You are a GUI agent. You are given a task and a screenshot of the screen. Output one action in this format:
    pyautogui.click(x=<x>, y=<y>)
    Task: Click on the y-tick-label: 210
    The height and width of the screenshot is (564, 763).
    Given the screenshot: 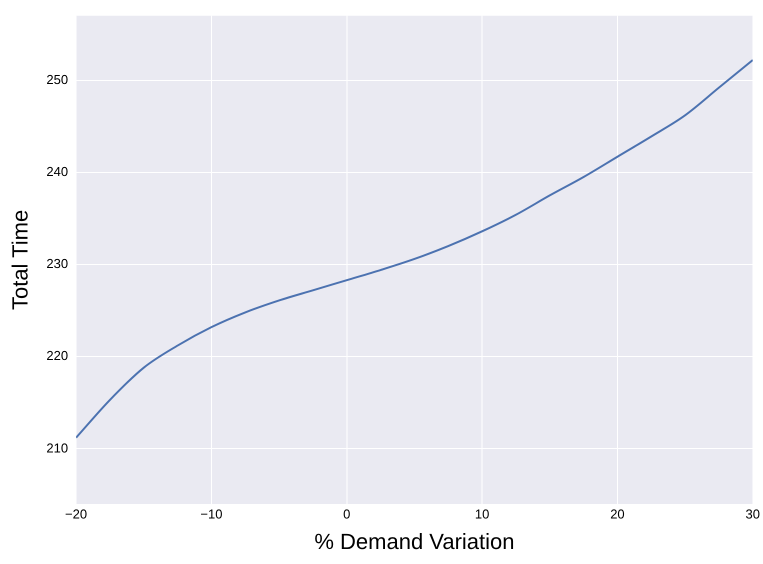 What is the action you would take?
    pyautogui.click(x=57, y=448)
    